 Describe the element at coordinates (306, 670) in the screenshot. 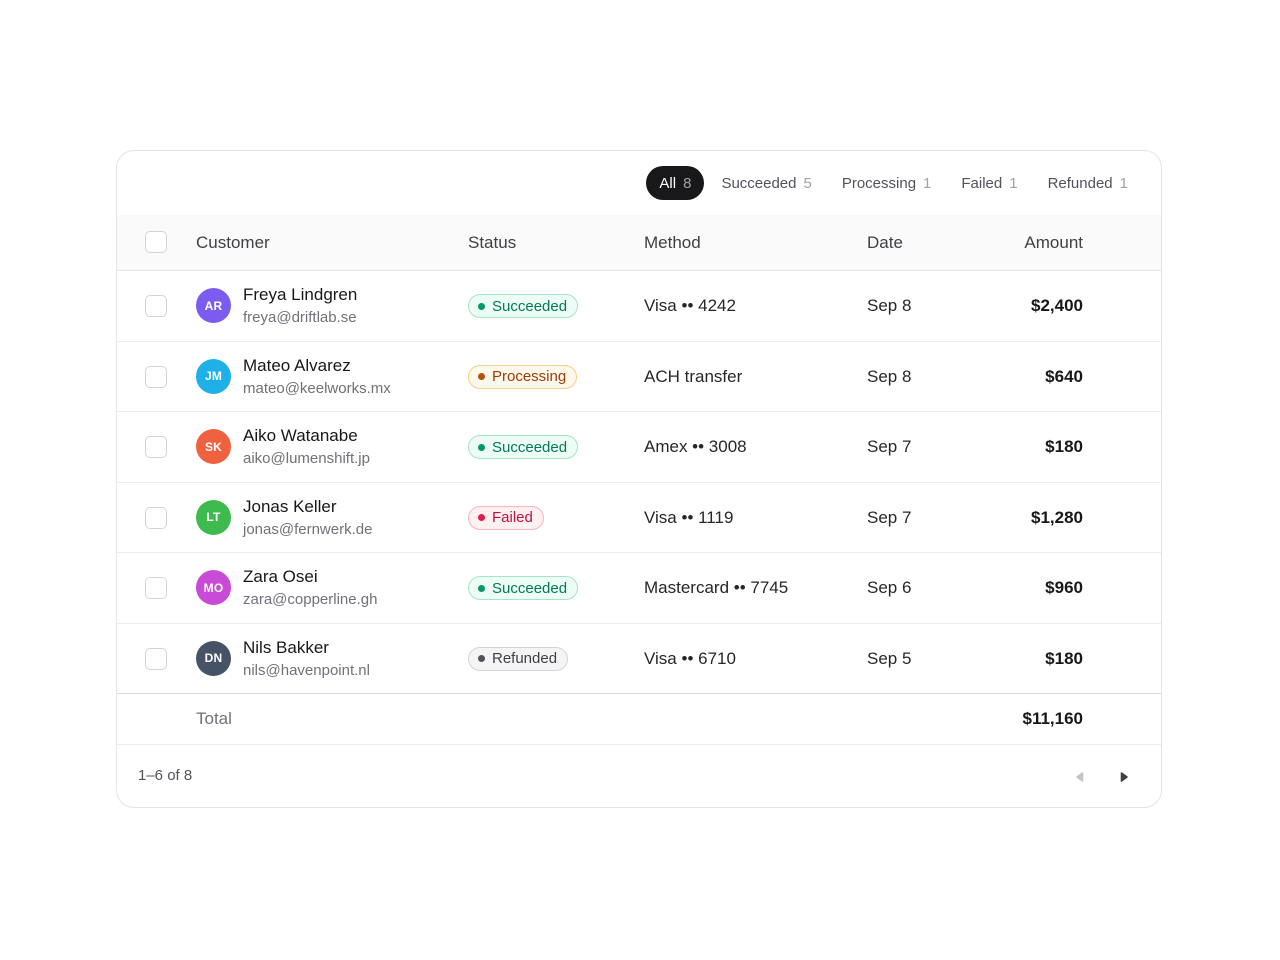

I see `customer-email: nils@havenpoint.nl` at that location.